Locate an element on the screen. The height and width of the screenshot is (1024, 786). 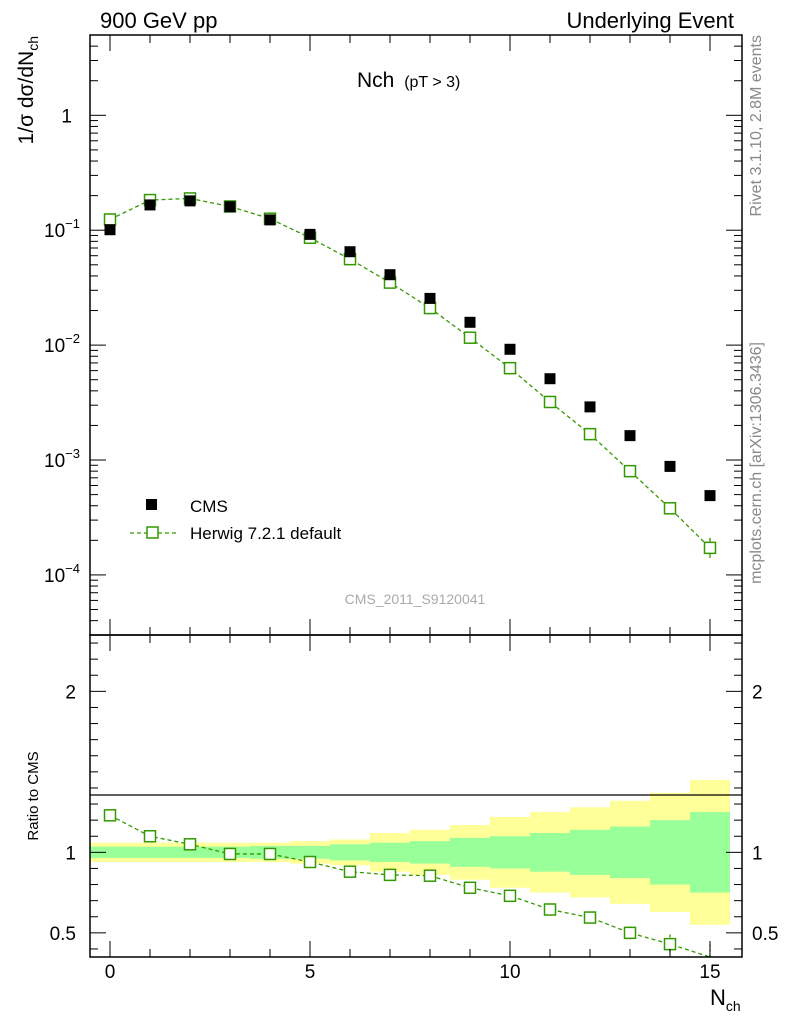
mcplots-side-label: mcplots.cern.ch [arXiv:1306.3436] is located at coordinates (756, 463).